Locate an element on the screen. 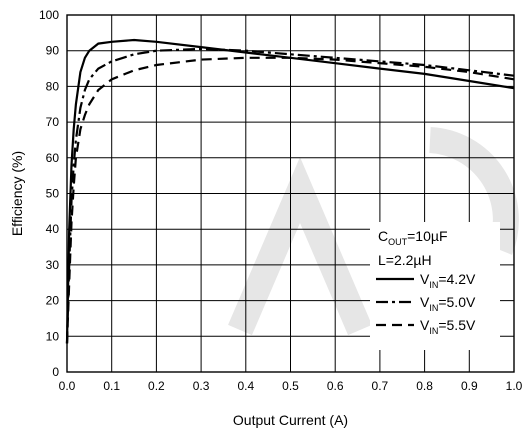  x-tick-label: 1.0 is located at coordinates (514, 386).